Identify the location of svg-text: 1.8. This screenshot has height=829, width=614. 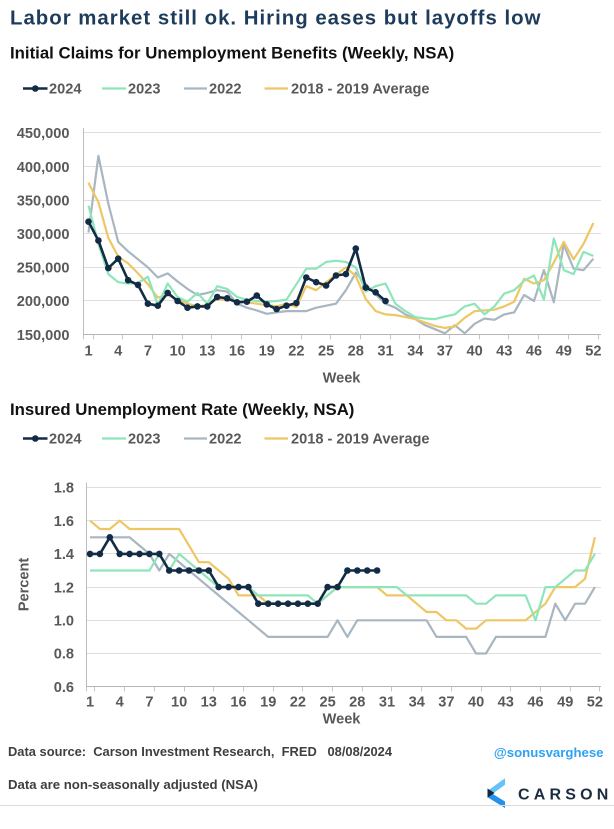
(64, 489).